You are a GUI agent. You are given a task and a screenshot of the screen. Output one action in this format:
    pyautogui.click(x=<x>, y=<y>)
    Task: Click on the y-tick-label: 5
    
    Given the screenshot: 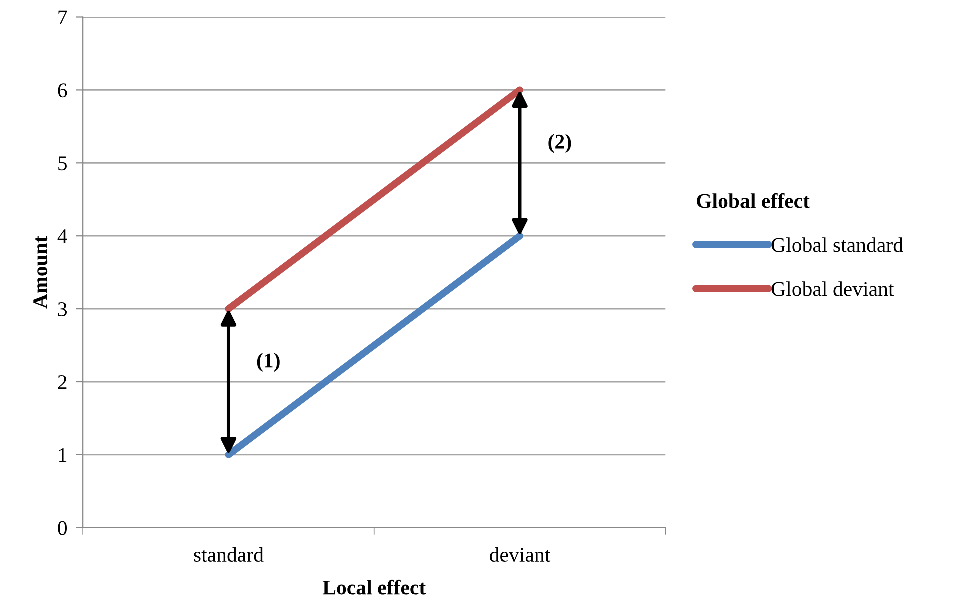 What is the action you would take?
    pyautogui.click(x=62, y=163)
    